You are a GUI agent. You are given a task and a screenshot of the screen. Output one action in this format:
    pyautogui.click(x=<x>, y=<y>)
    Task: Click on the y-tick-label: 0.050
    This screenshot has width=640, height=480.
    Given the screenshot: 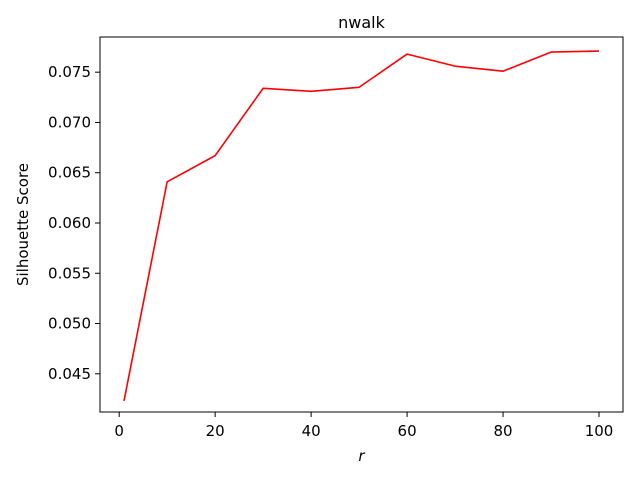 What is the action you would take?
    pyautogui.click(x=69, y=324)
    